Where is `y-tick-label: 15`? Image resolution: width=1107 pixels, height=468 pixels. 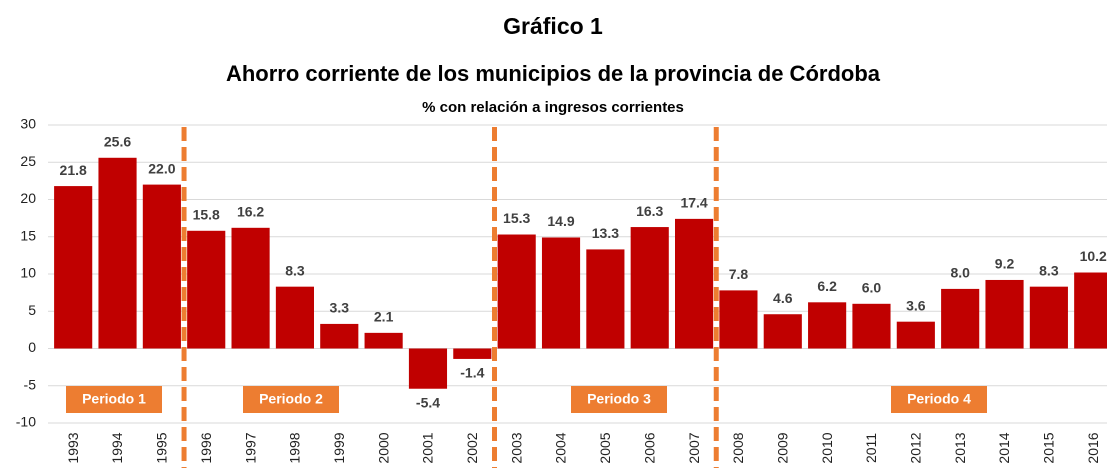
y-tick-label: 15 is located at coordinates (28, 235).